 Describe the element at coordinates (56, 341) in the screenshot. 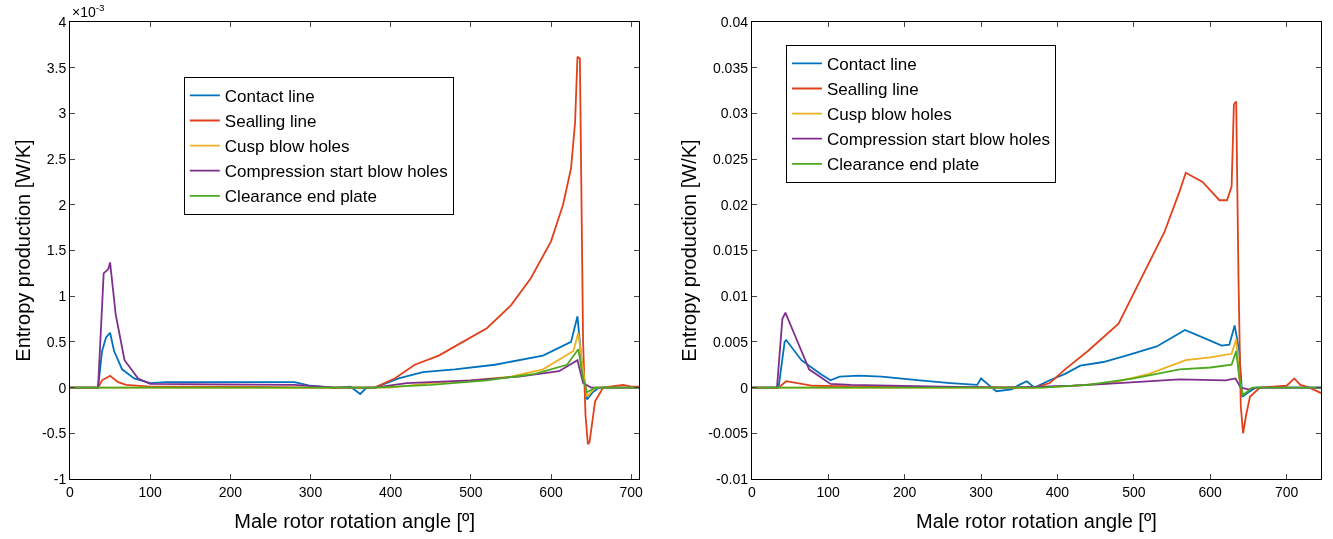

I see `y-tick-label: 0.5` at that location.